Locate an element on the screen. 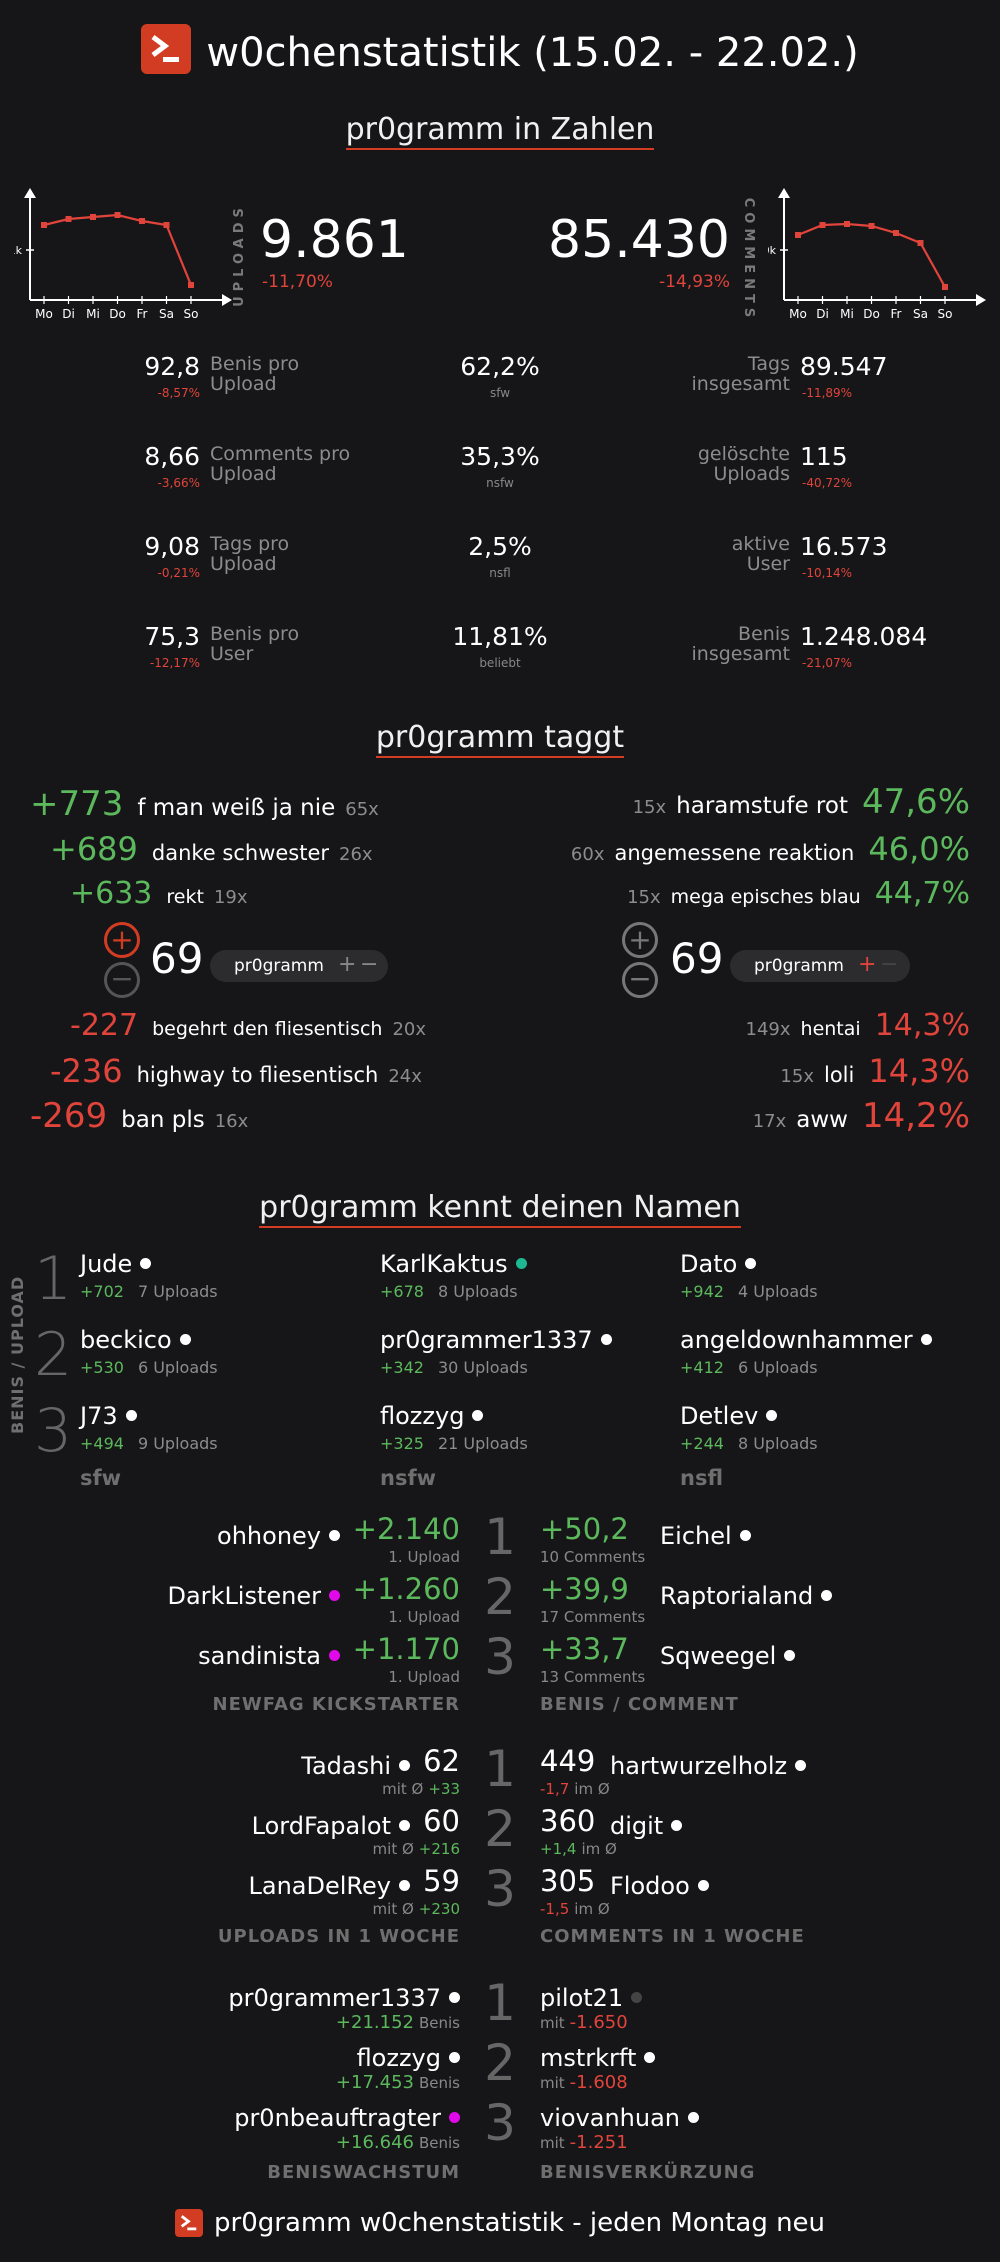 This screenshot has width=1000, height=2262. tag-row: 15x loli 14,3% is located at coordinates (710, 1071).